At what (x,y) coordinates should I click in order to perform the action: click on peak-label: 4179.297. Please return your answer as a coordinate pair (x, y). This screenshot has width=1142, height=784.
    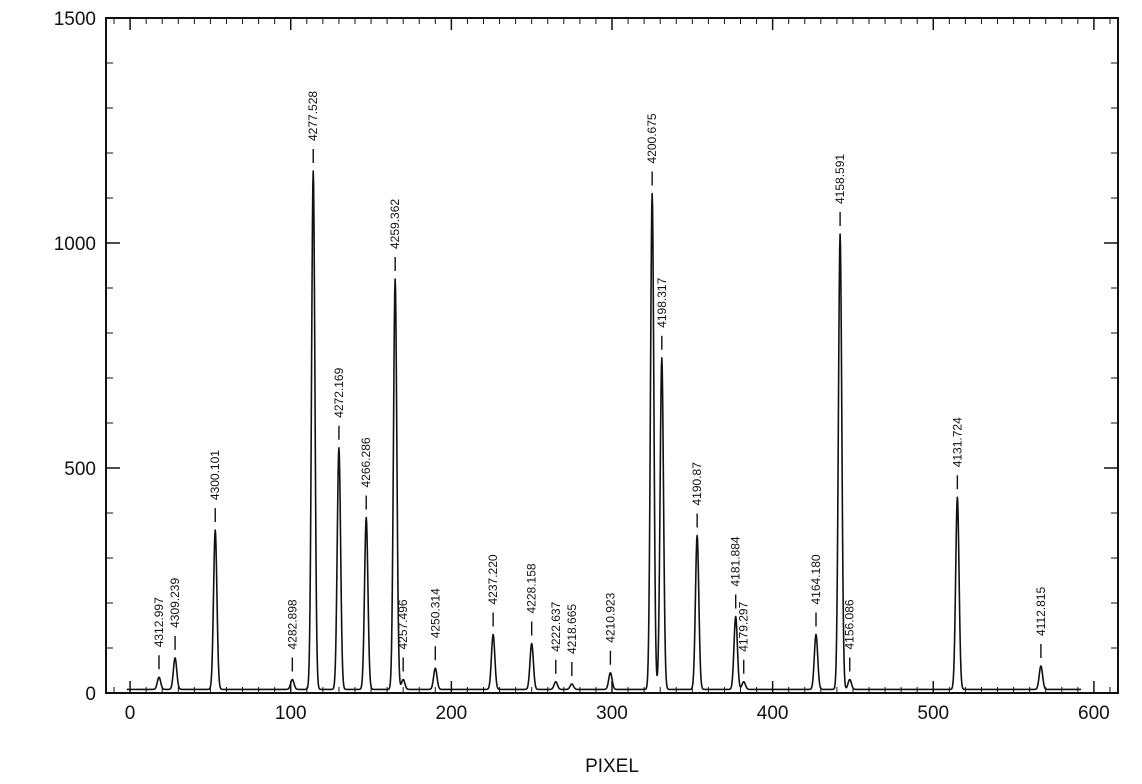
    Looking at the image, I should click on (744, 626).